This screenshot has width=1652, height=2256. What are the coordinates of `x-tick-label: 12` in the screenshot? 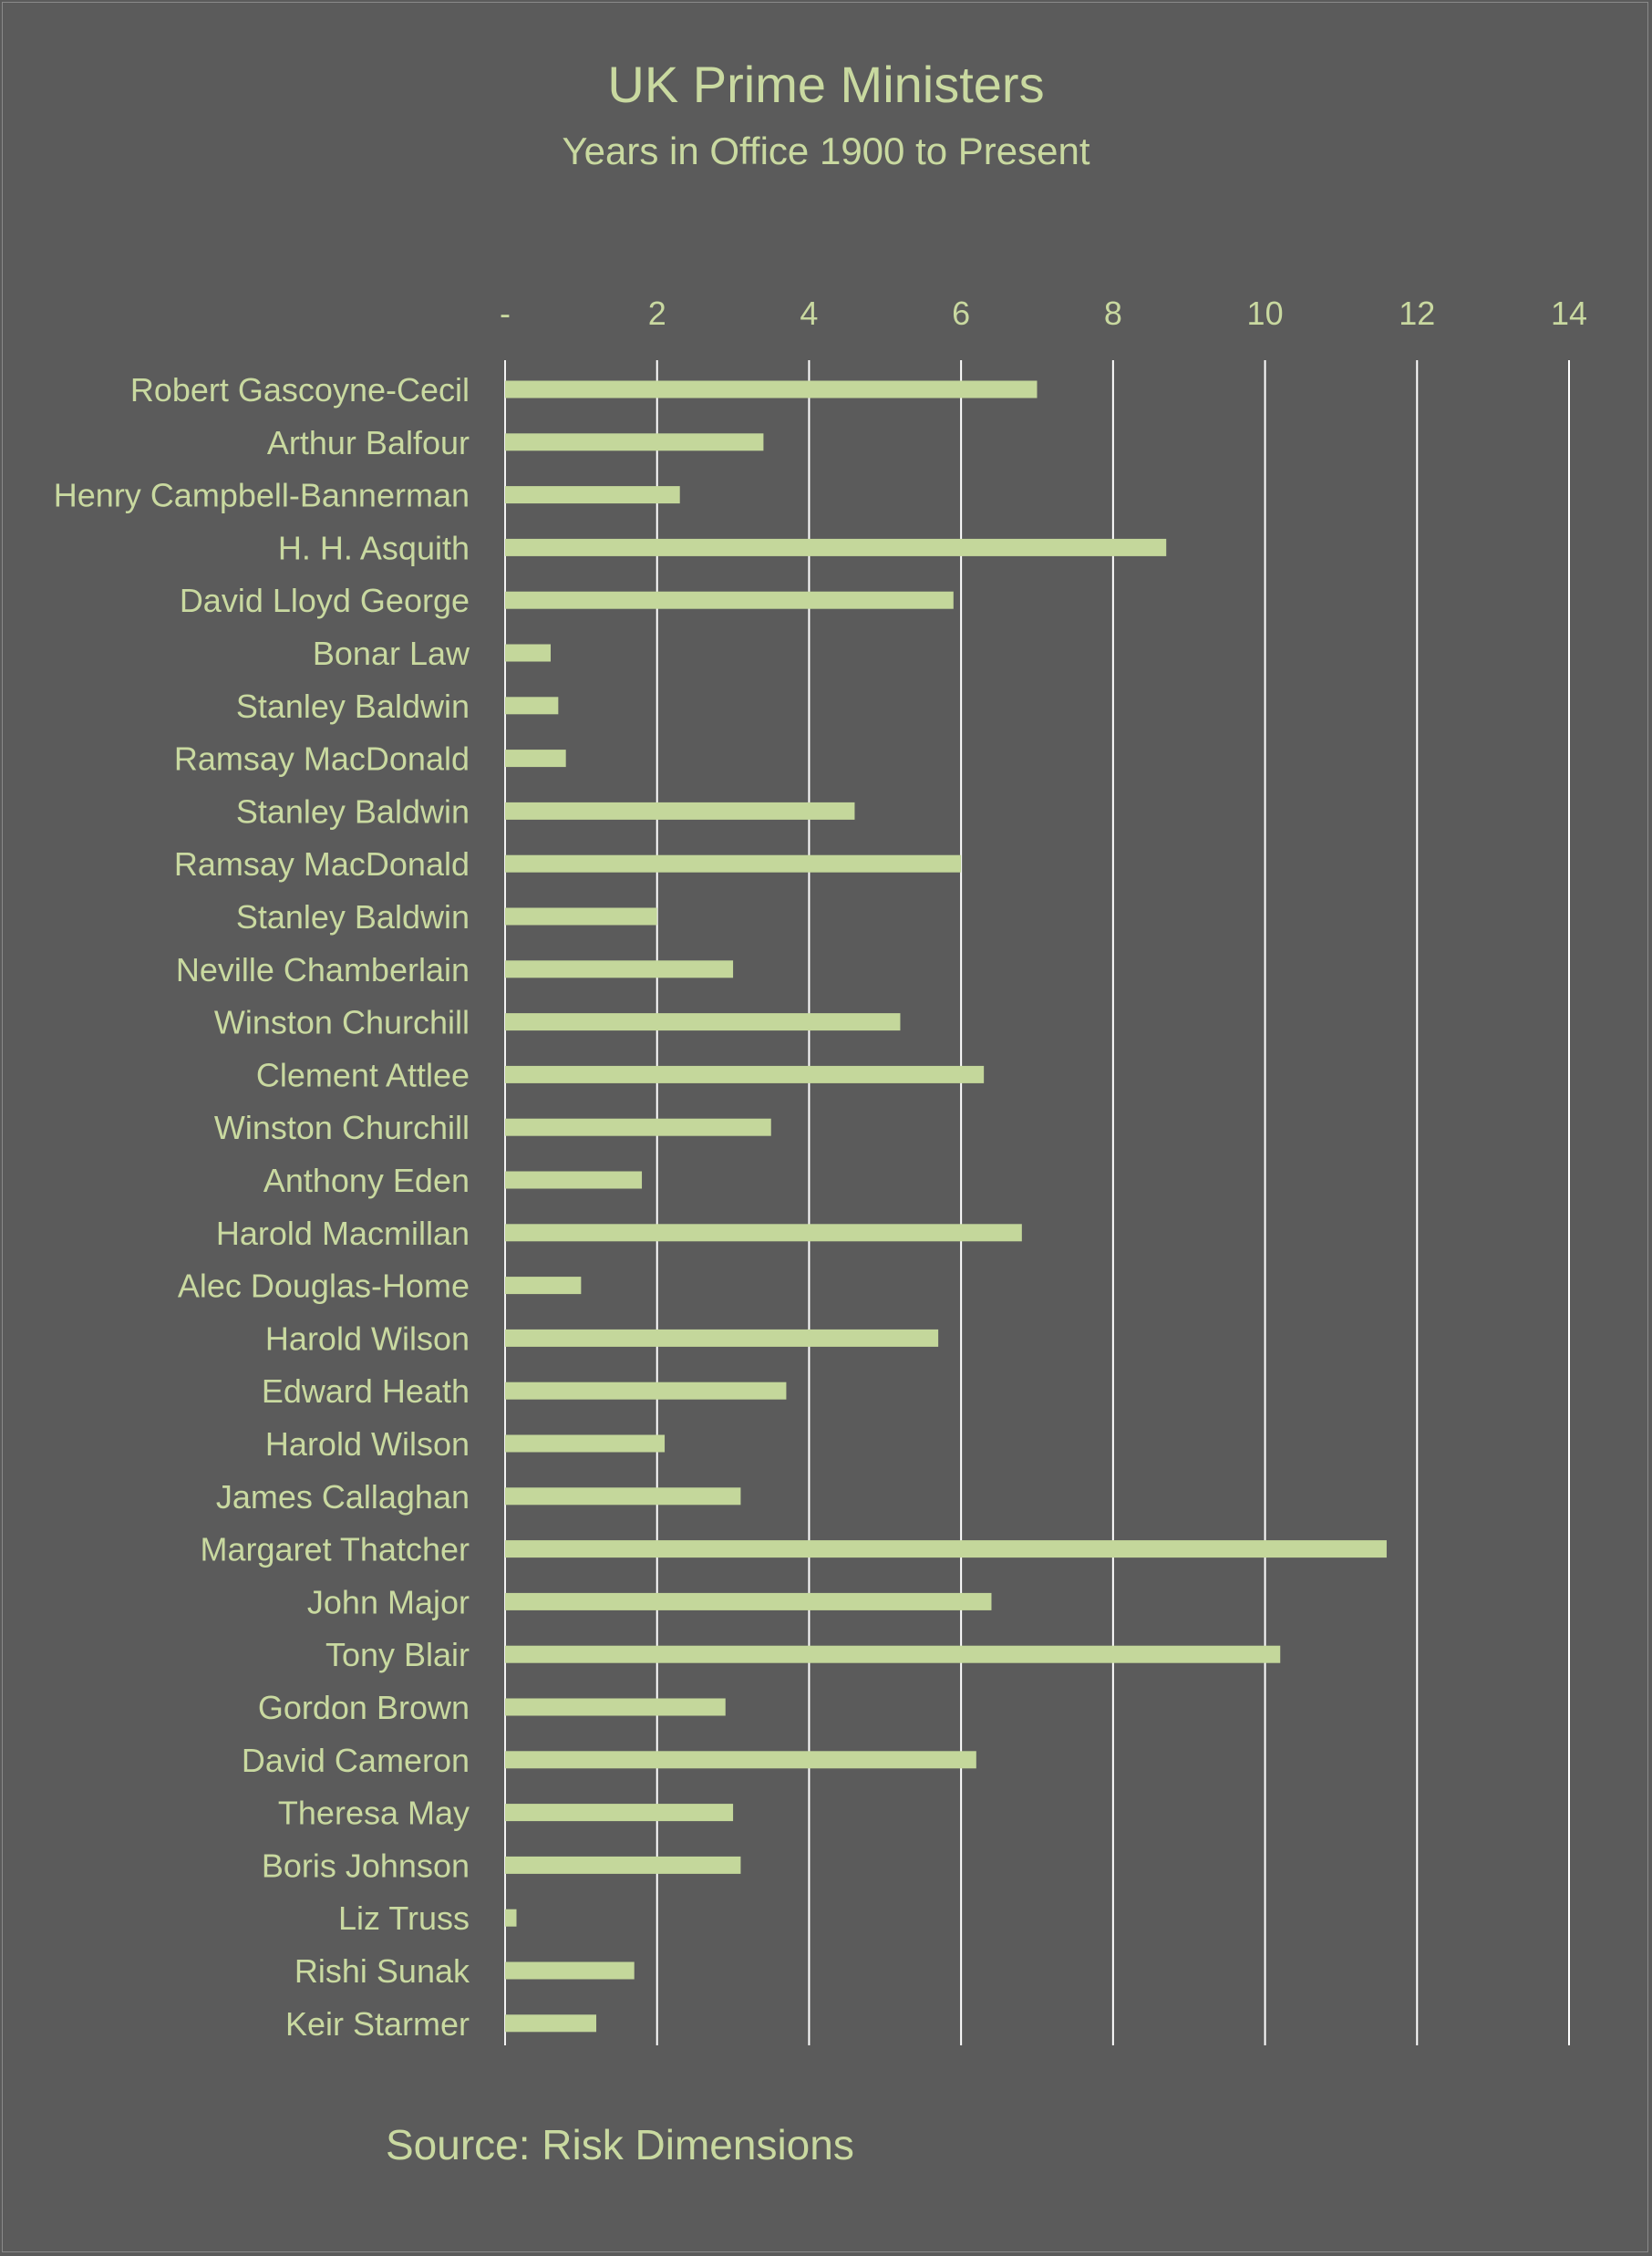 It's located at (1417, 313).